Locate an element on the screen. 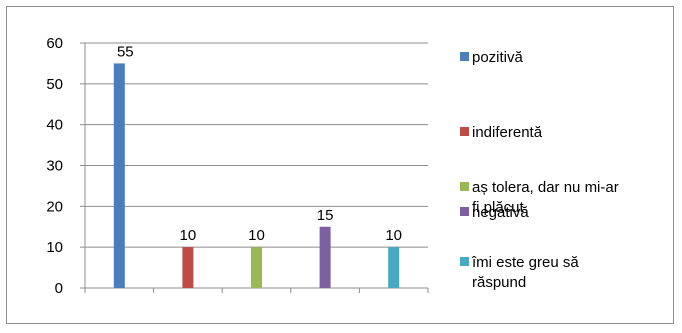 The image size is (682, 333). legend-item-negativa: negativă is located at coordinates (566, 213).